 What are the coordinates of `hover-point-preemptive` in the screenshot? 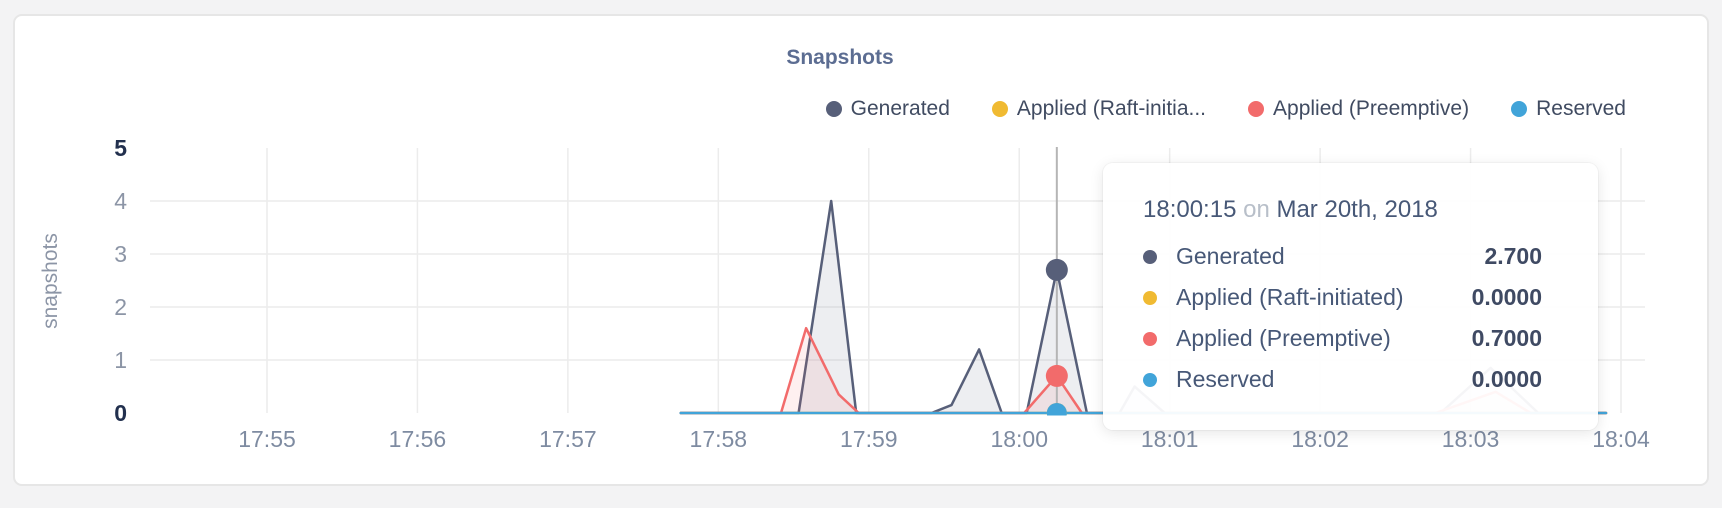 It's located at (1056, 375).